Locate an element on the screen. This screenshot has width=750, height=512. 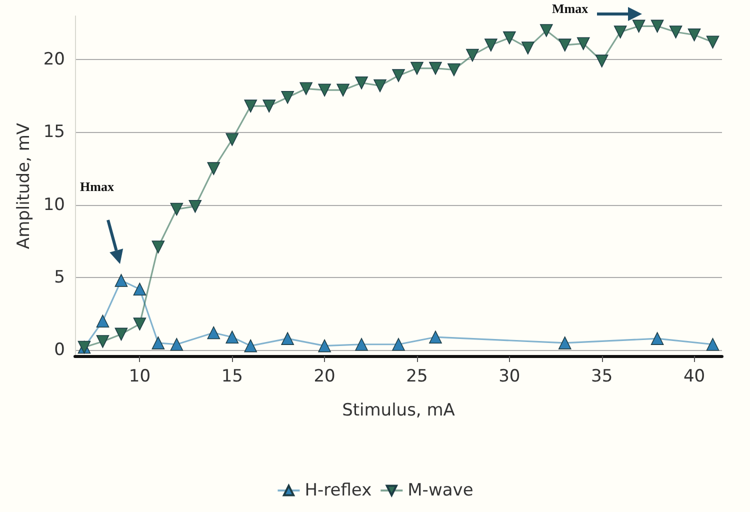
legend-label: M-wave is located at coordinates (441, 490).